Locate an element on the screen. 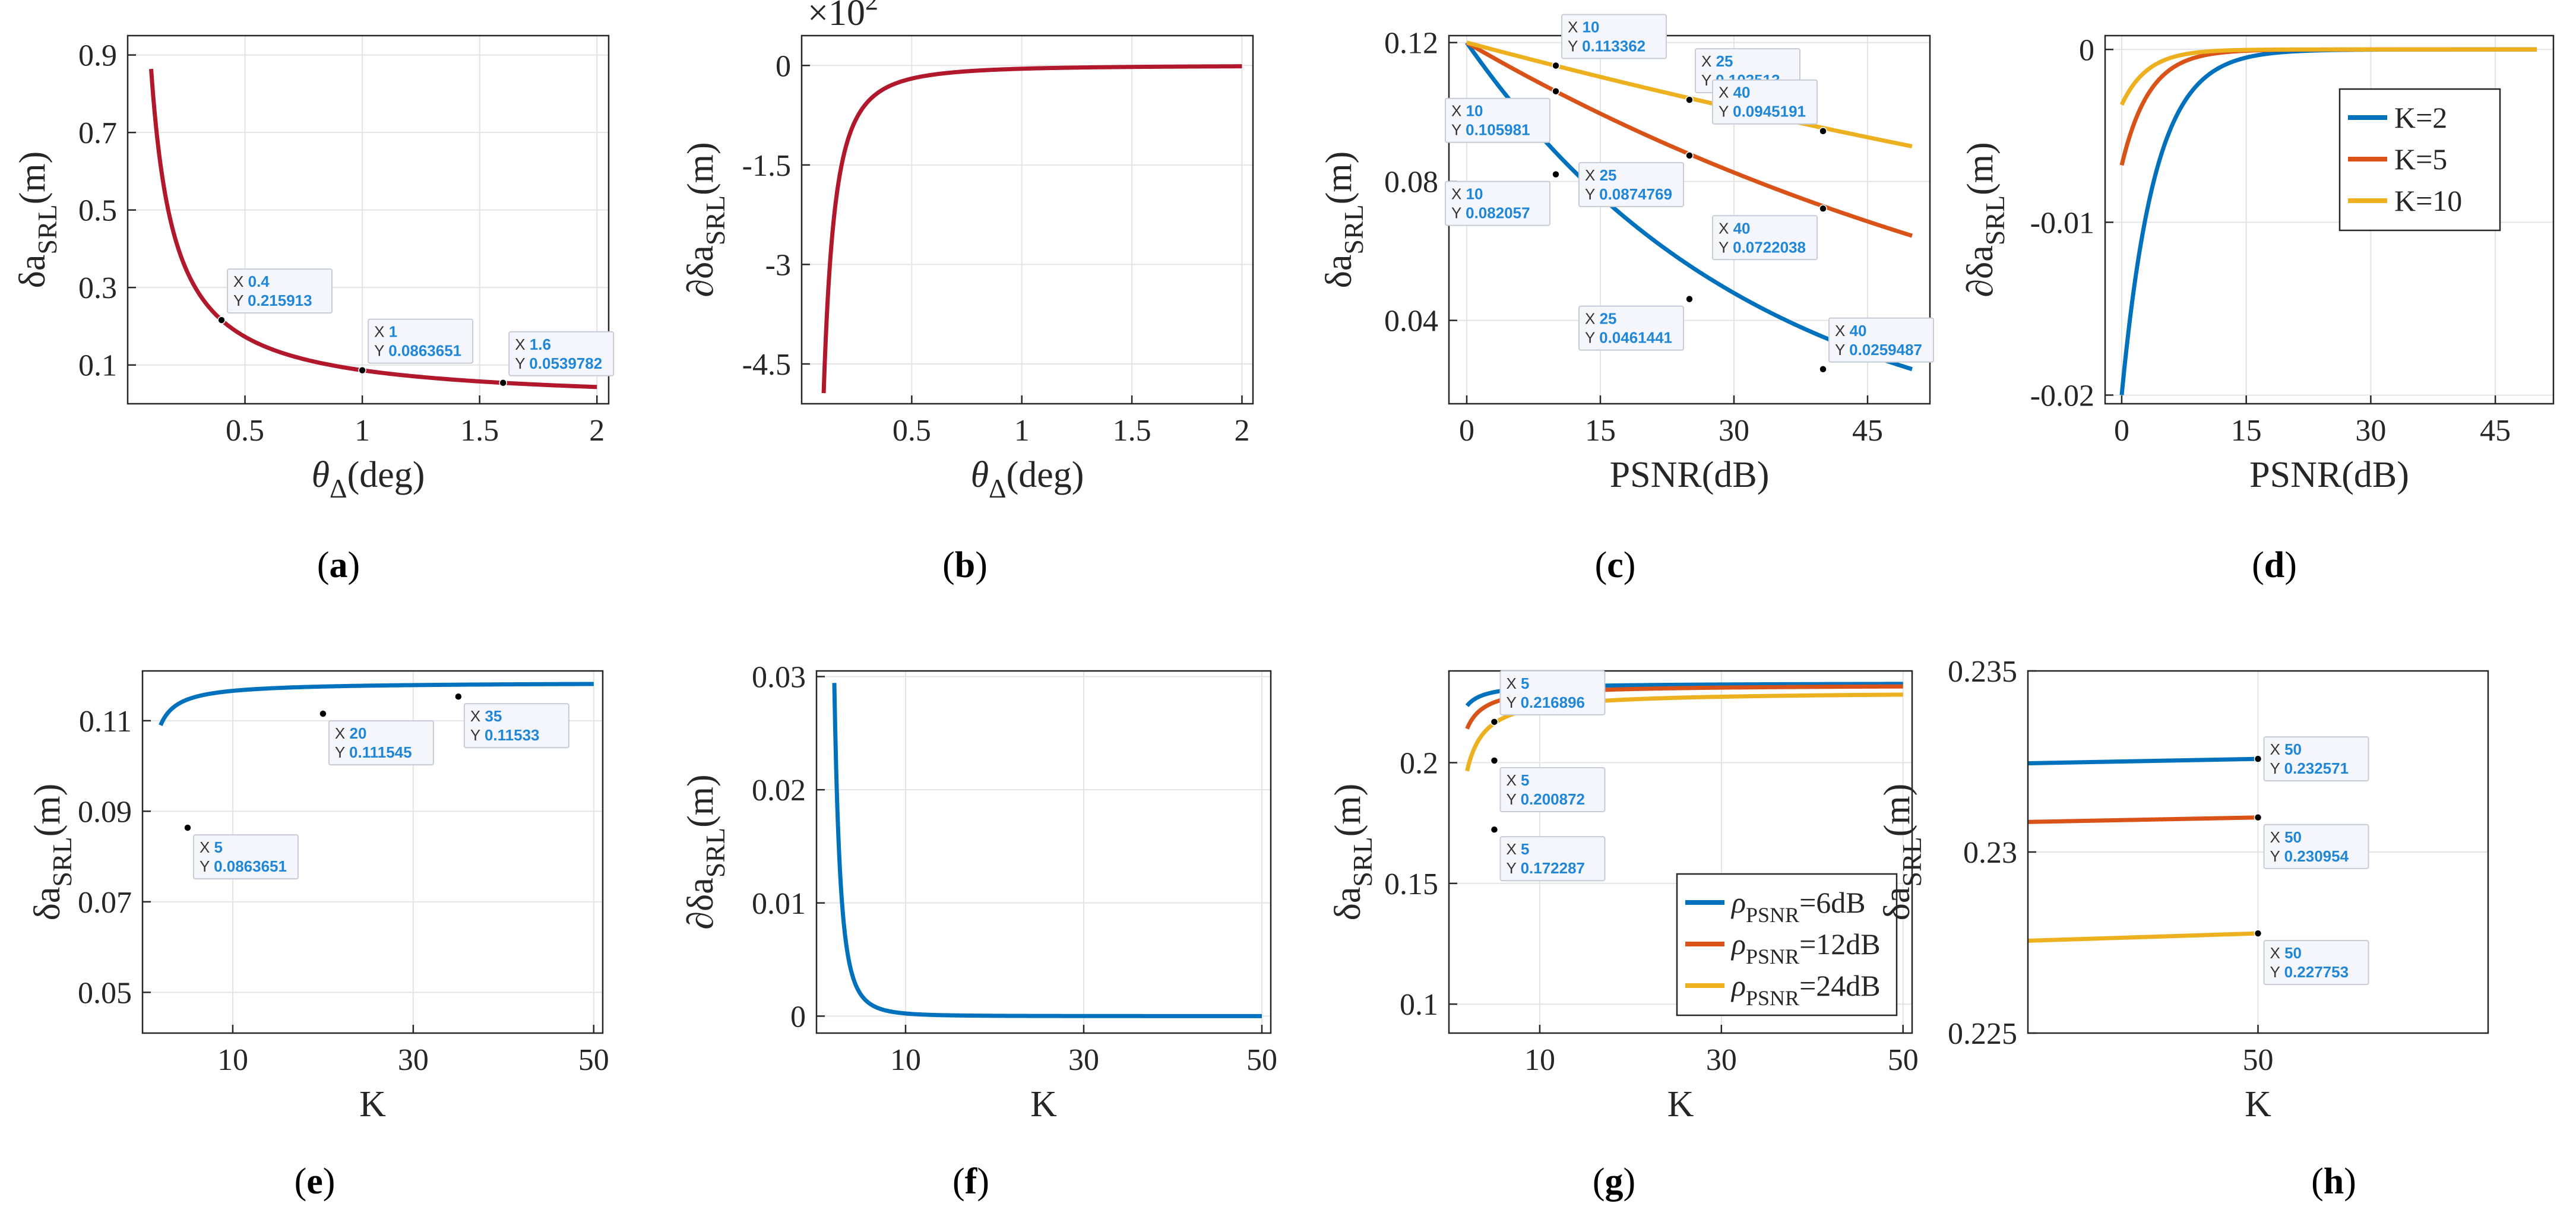 The height and width of the screenshot is (1213, 2576). x-tick-label: 0 is located at coordinates (1466, 431).